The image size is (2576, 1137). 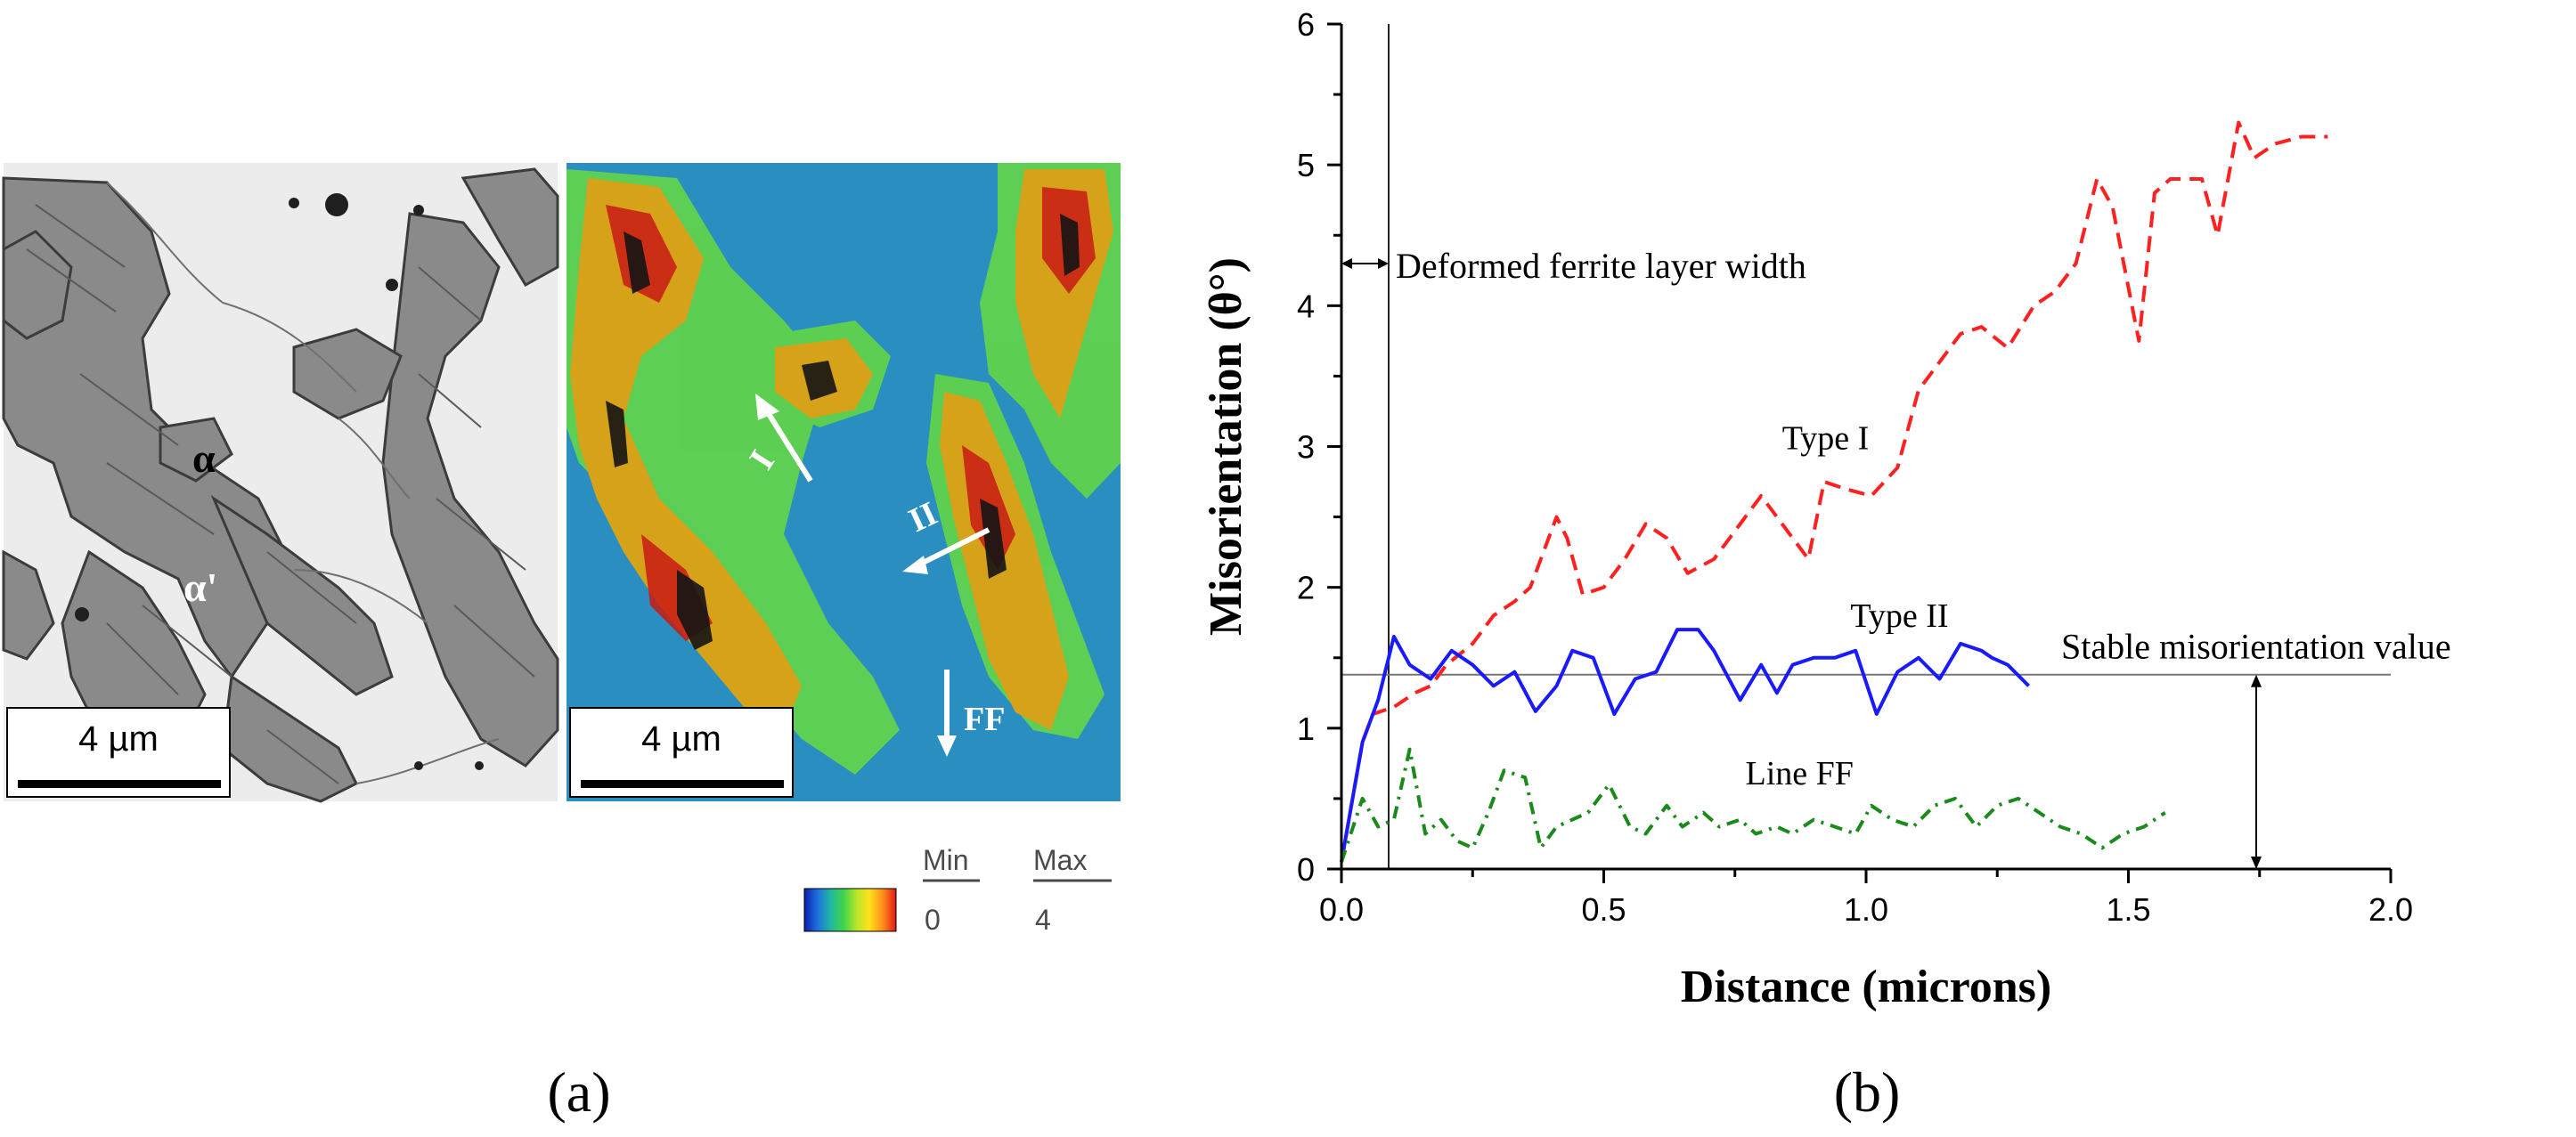 What do you see at coordinates (1060, 860) in the screenshot?
I see `colorbar-max-title: Max` at bounding box center [1060, 860].